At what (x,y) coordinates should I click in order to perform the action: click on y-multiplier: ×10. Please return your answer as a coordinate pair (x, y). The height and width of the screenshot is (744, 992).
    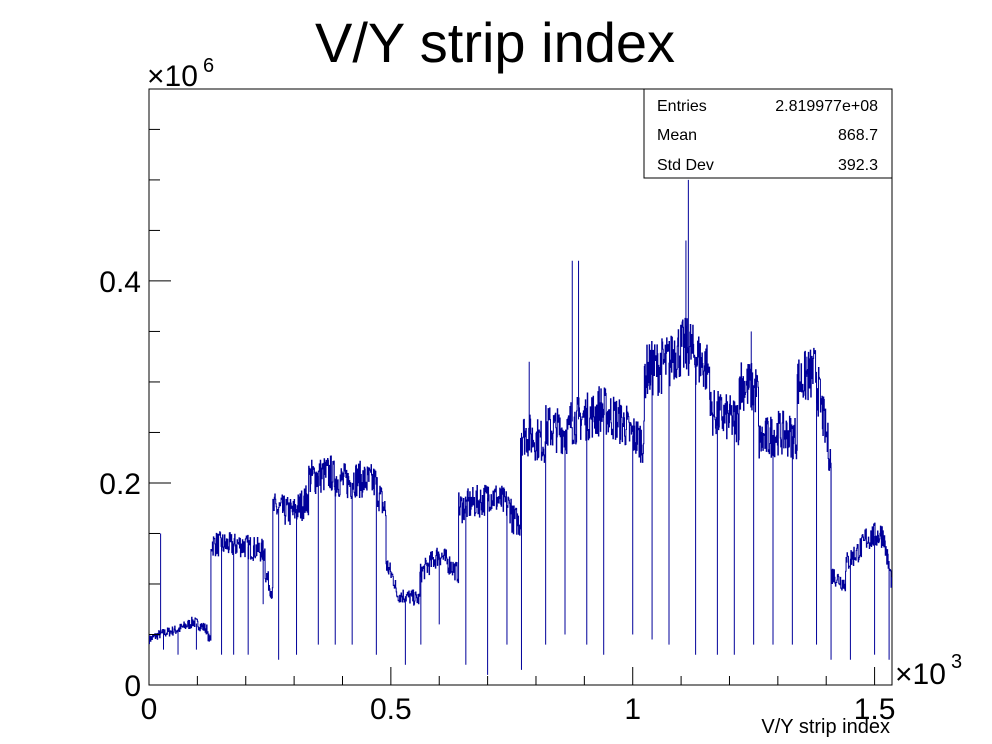
    Looking at the image, I should click on (172, 76).